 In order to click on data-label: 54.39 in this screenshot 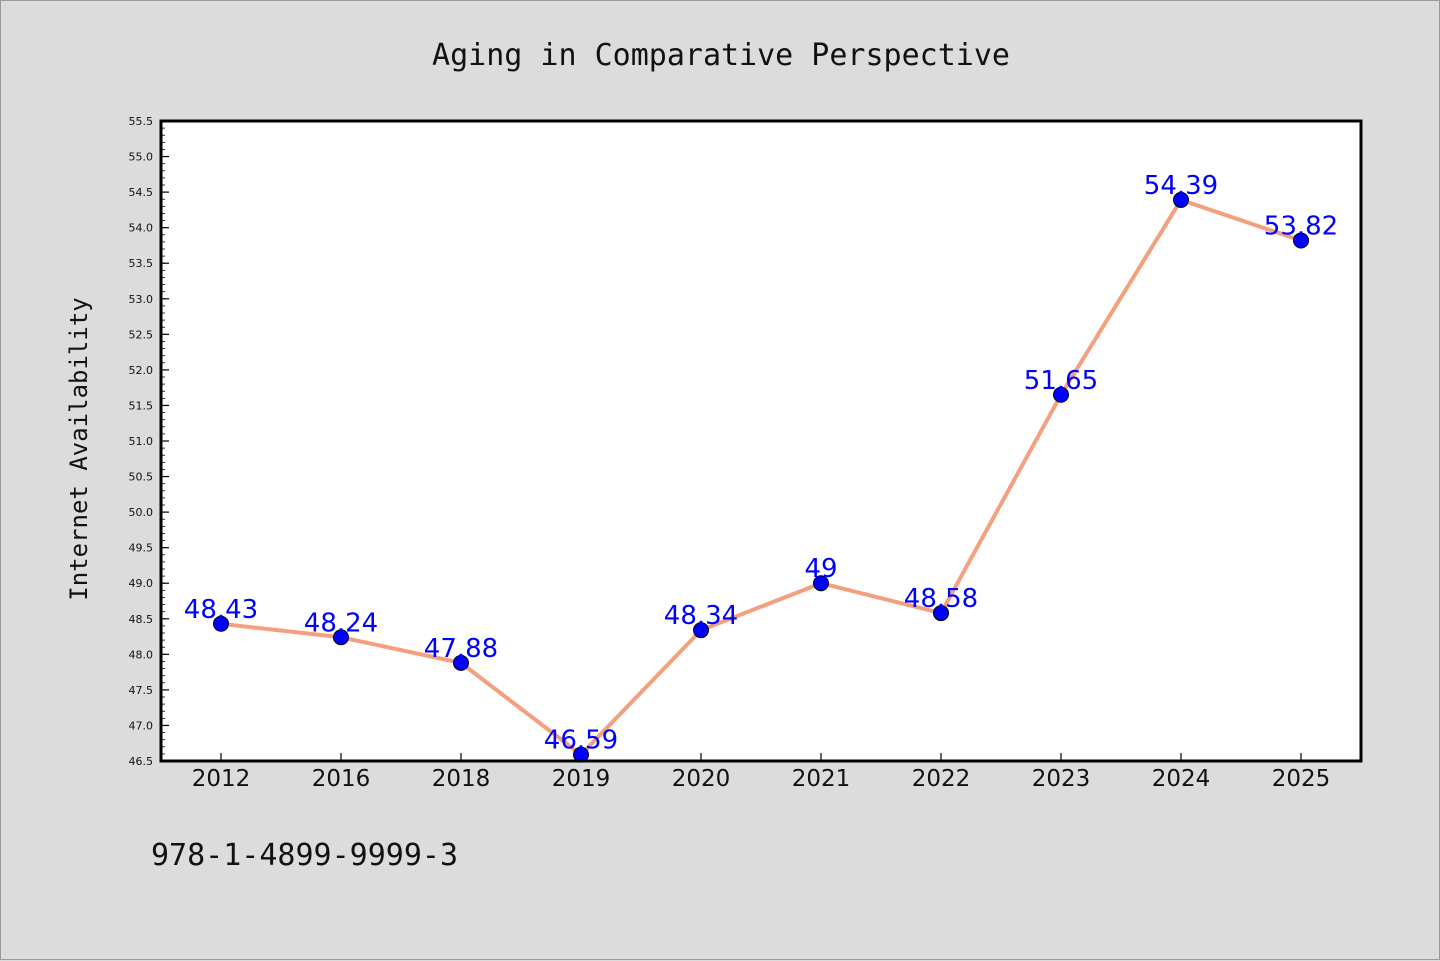, I will do `click(1181, 186)`.